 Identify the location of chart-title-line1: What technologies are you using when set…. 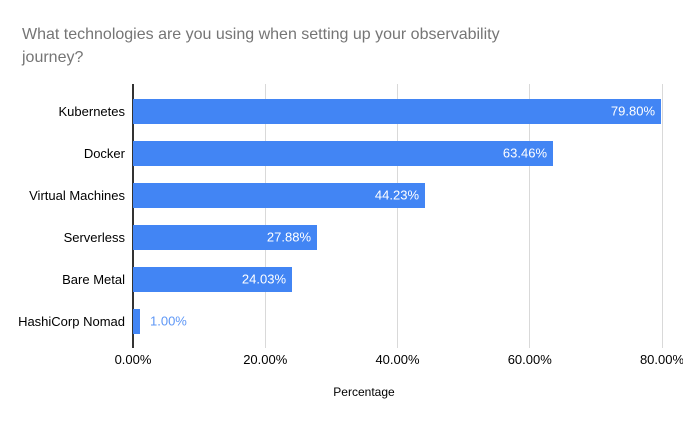
(261, 34).